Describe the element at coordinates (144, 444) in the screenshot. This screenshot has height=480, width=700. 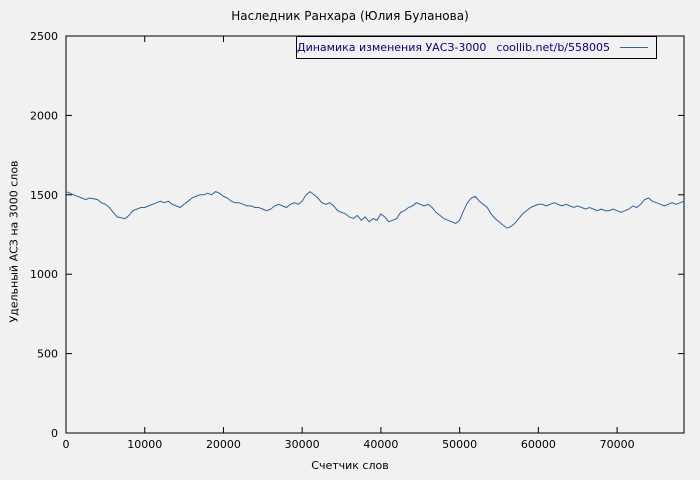
I see `x-tick-label: 10000` at that location.